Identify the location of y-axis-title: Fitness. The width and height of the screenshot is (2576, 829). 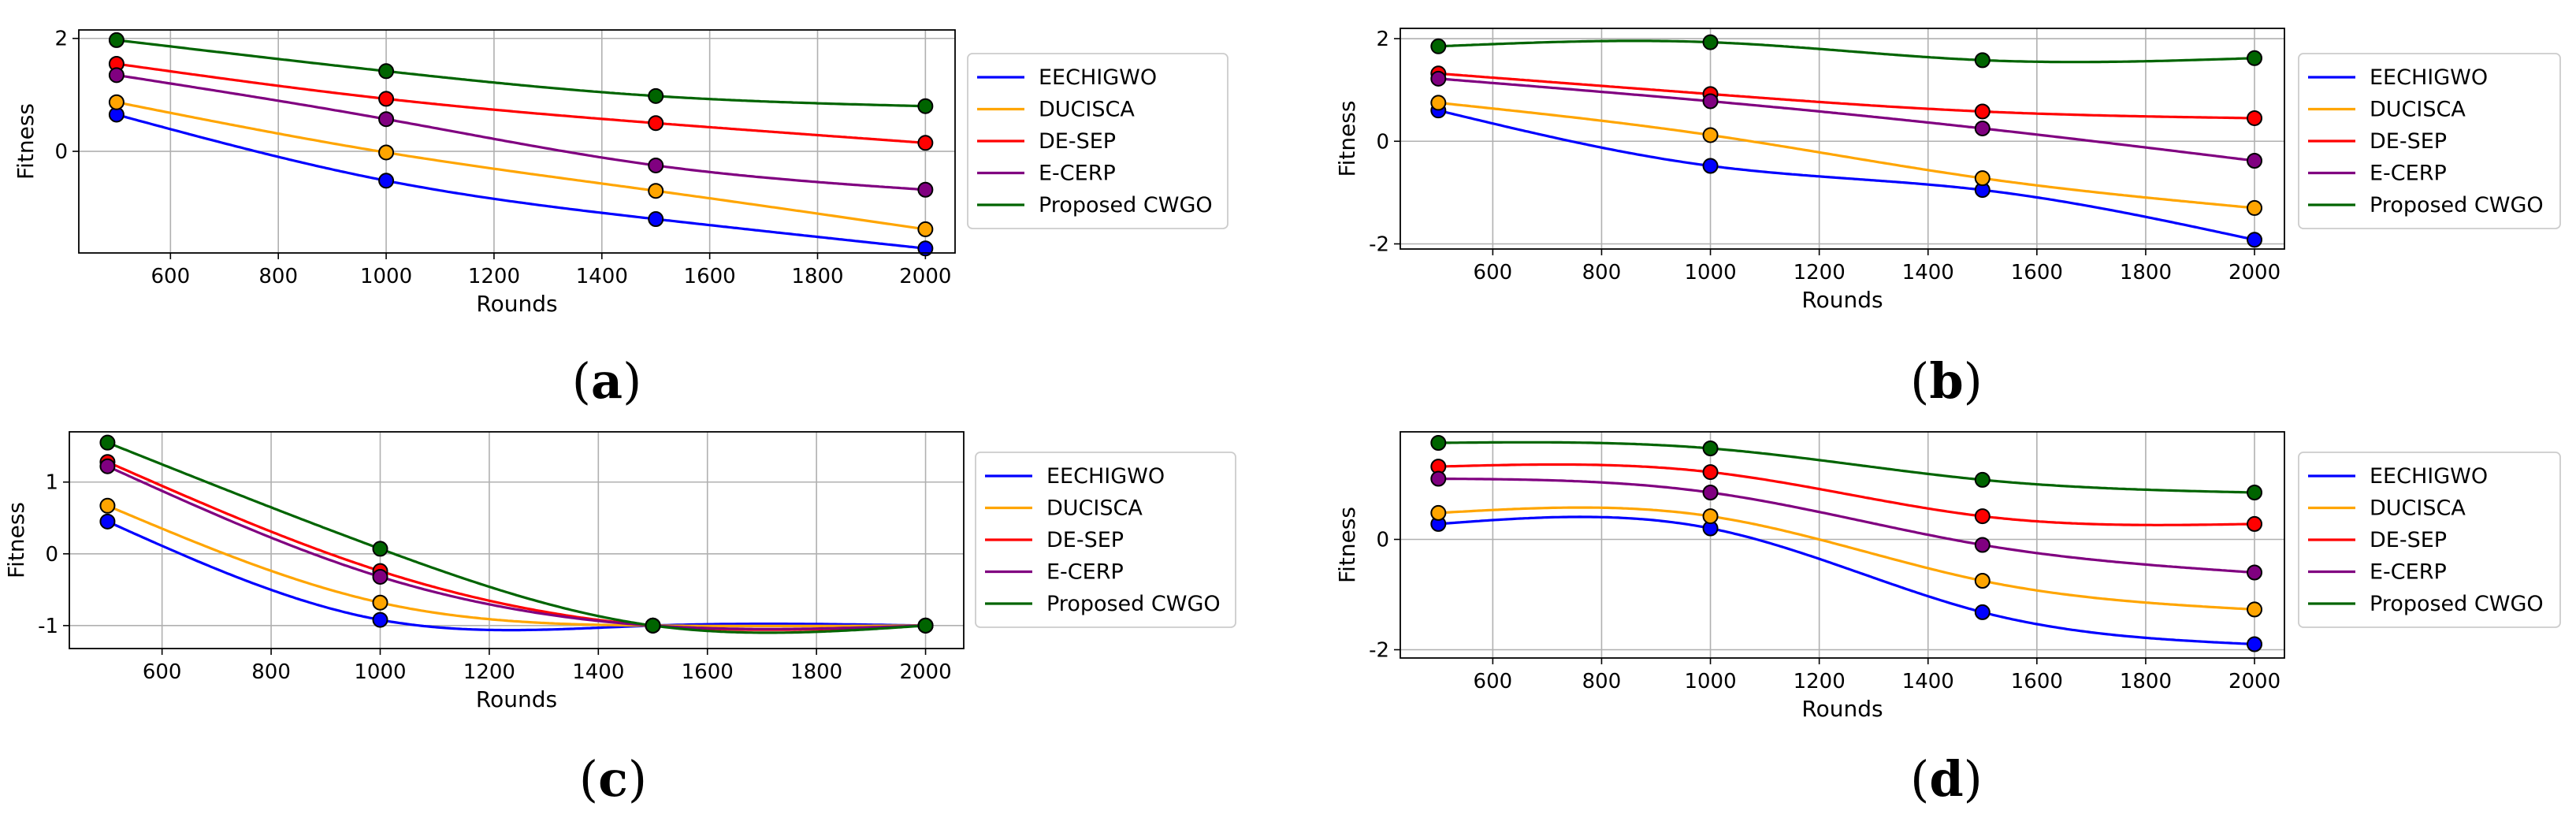
(16, 540).